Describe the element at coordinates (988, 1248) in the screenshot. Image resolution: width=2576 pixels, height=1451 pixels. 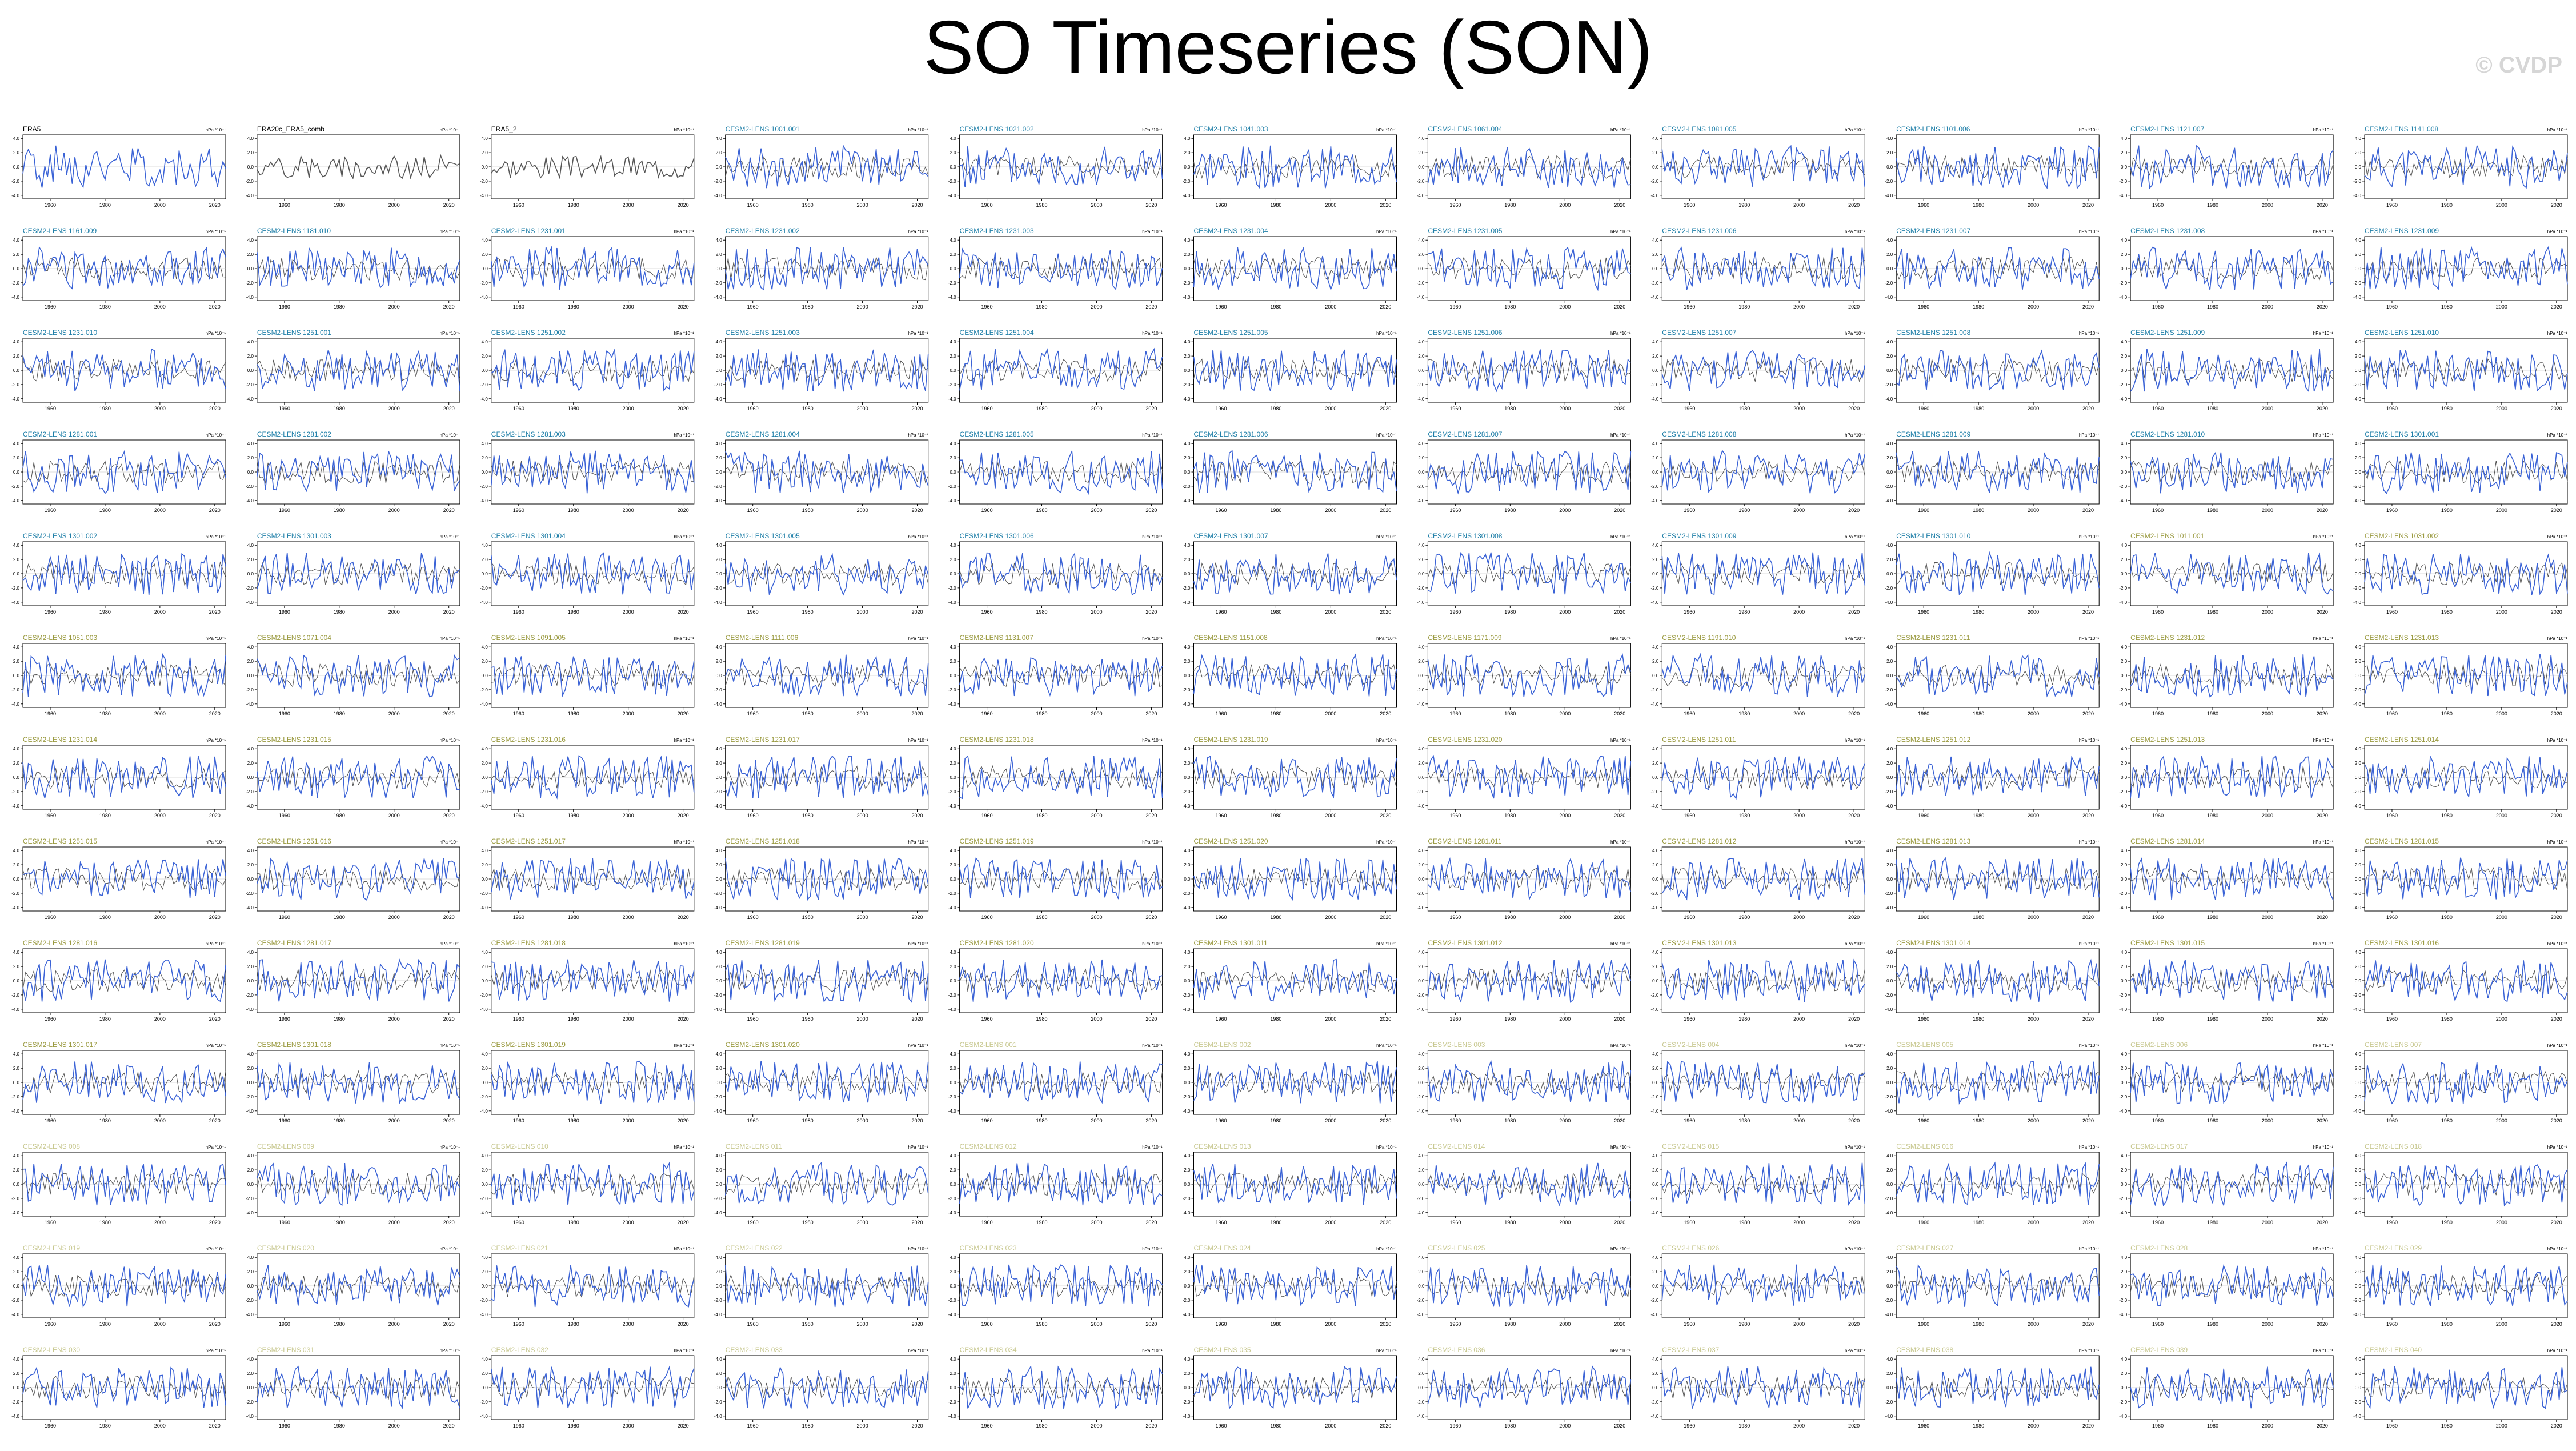
I see `panel-title: CESM2-LENS 023` at that location.